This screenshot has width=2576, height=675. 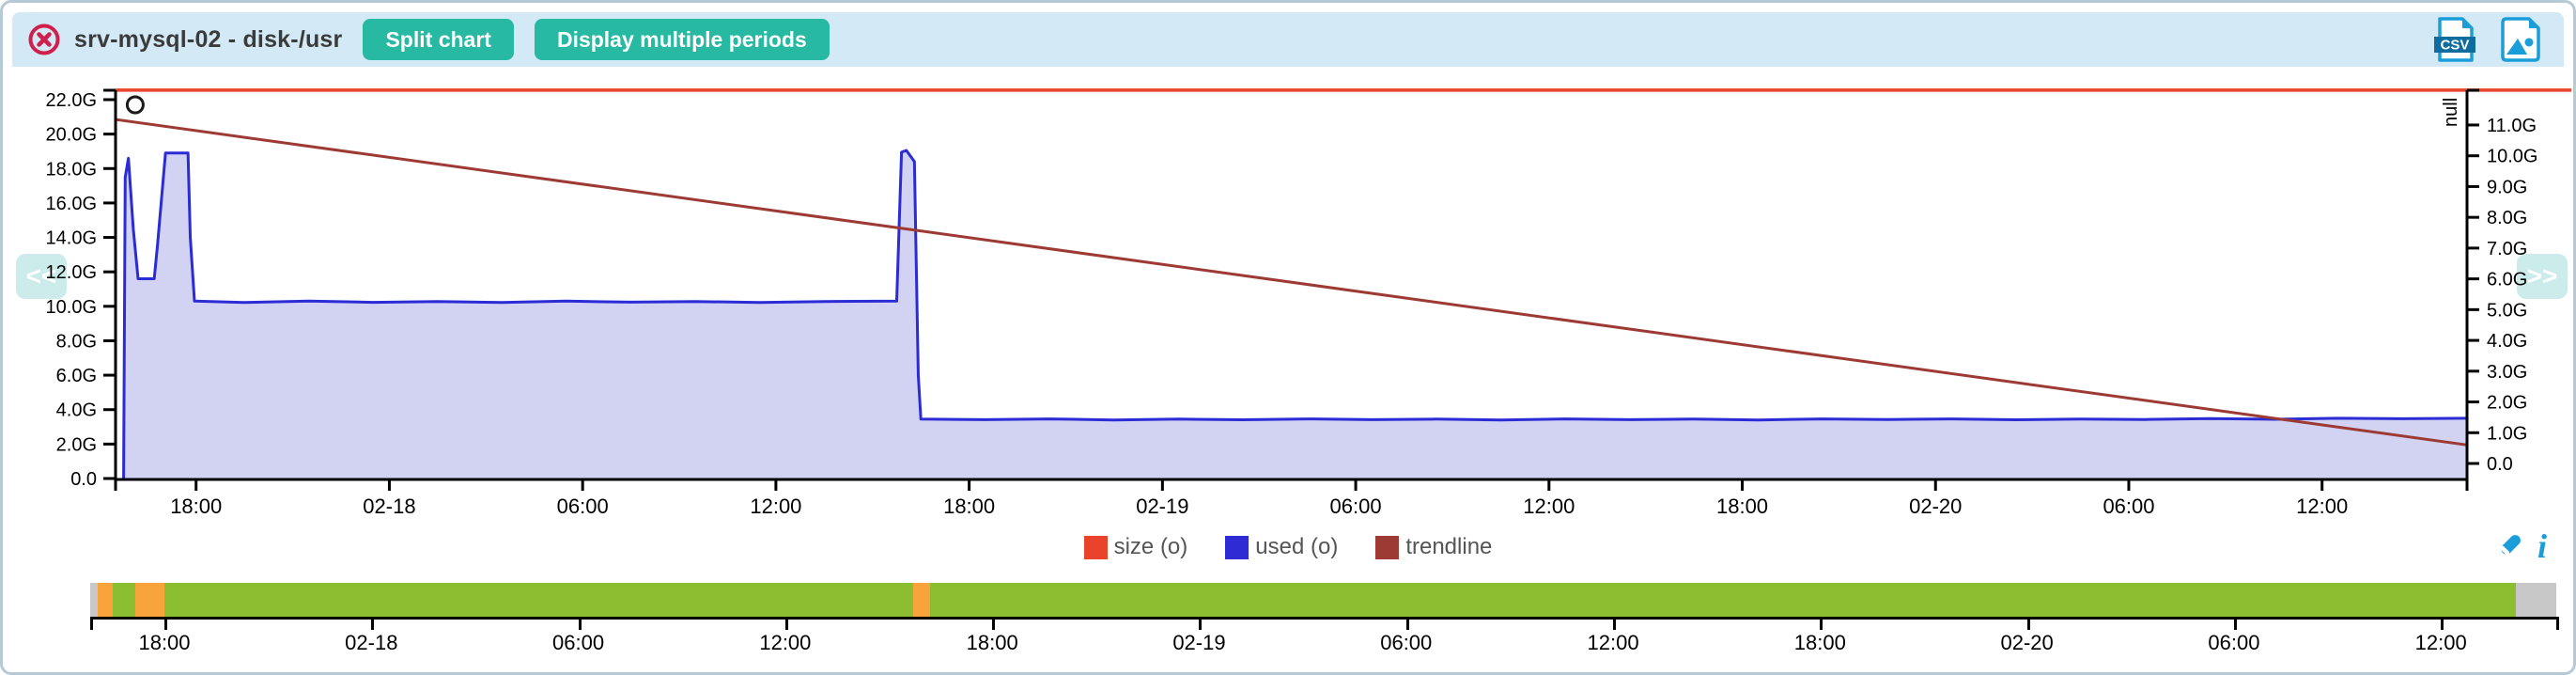 What do you see at coordinates (71, 135) in the screenshot?
I see `left-axis-tick-label: 20.0G` at bounding box center [71, 135].